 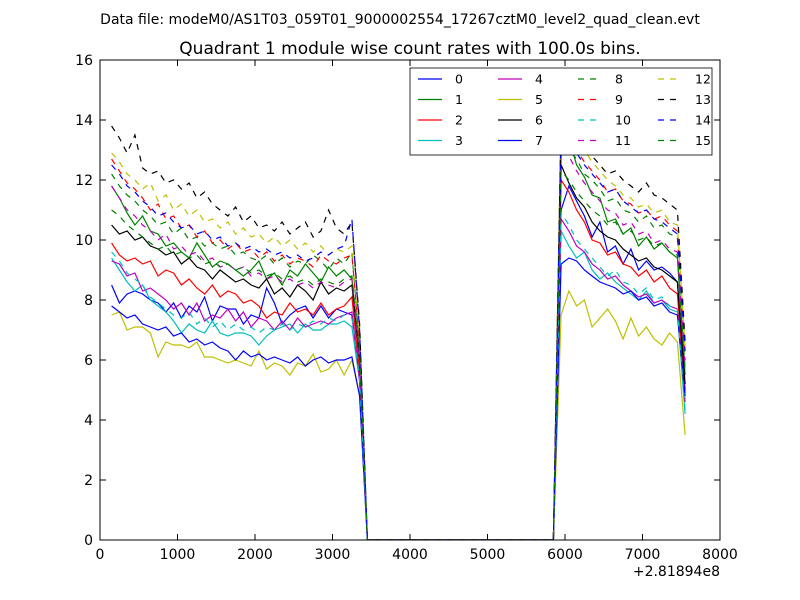 What do you see at coordinates (488, 555) in the screenshot?
I see `x-tick-label: 5000` at bounding box center [488, 555].